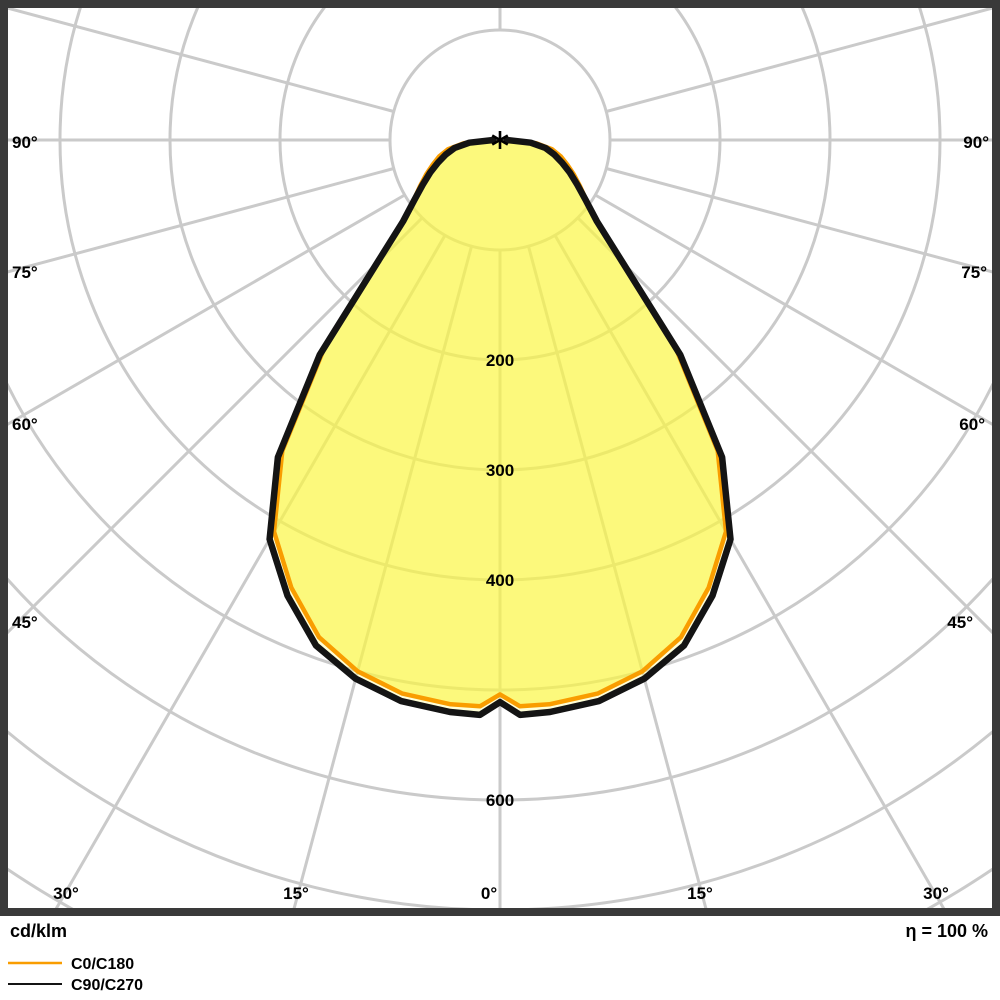 The height and width of the screenshot is (1000, 1000). Describe the element at coordinates (66, 893) in the screenshot. I see `angle-label-bottom-0-30°: 30°` at that location.